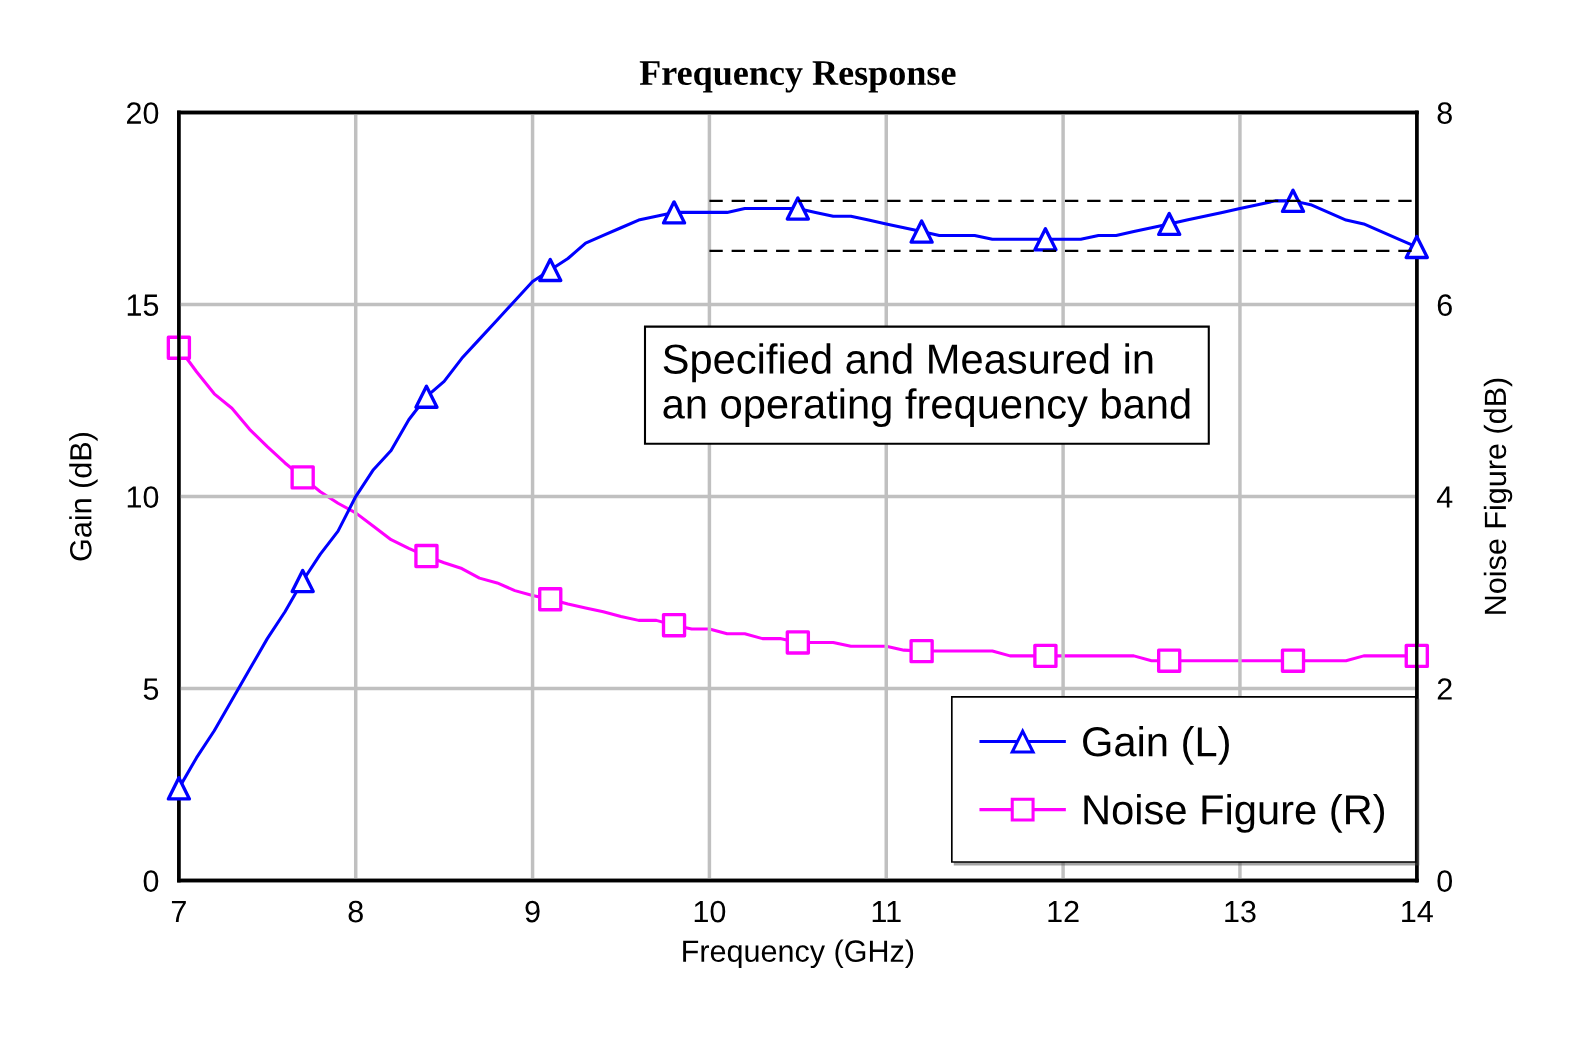 The width and height of the screenshot is (1583, 1052). What do you see at coordinates (355, 911) in the screenshot?
I see `x-tick-label: 8` at bounding box center [355, 911].